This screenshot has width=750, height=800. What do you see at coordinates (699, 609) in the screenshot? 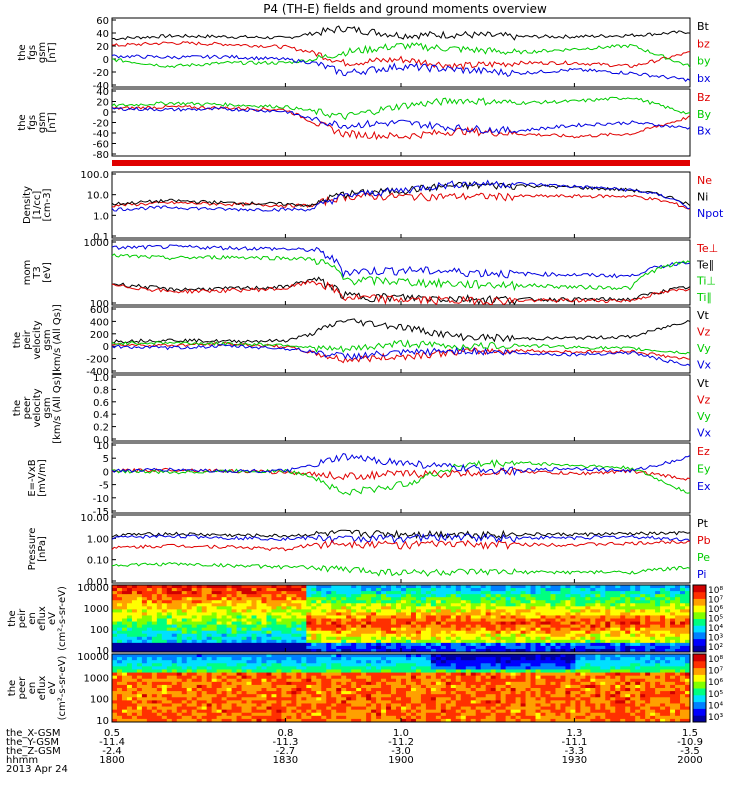
I see `colorbar-segment` at bounding box center [699, 609].